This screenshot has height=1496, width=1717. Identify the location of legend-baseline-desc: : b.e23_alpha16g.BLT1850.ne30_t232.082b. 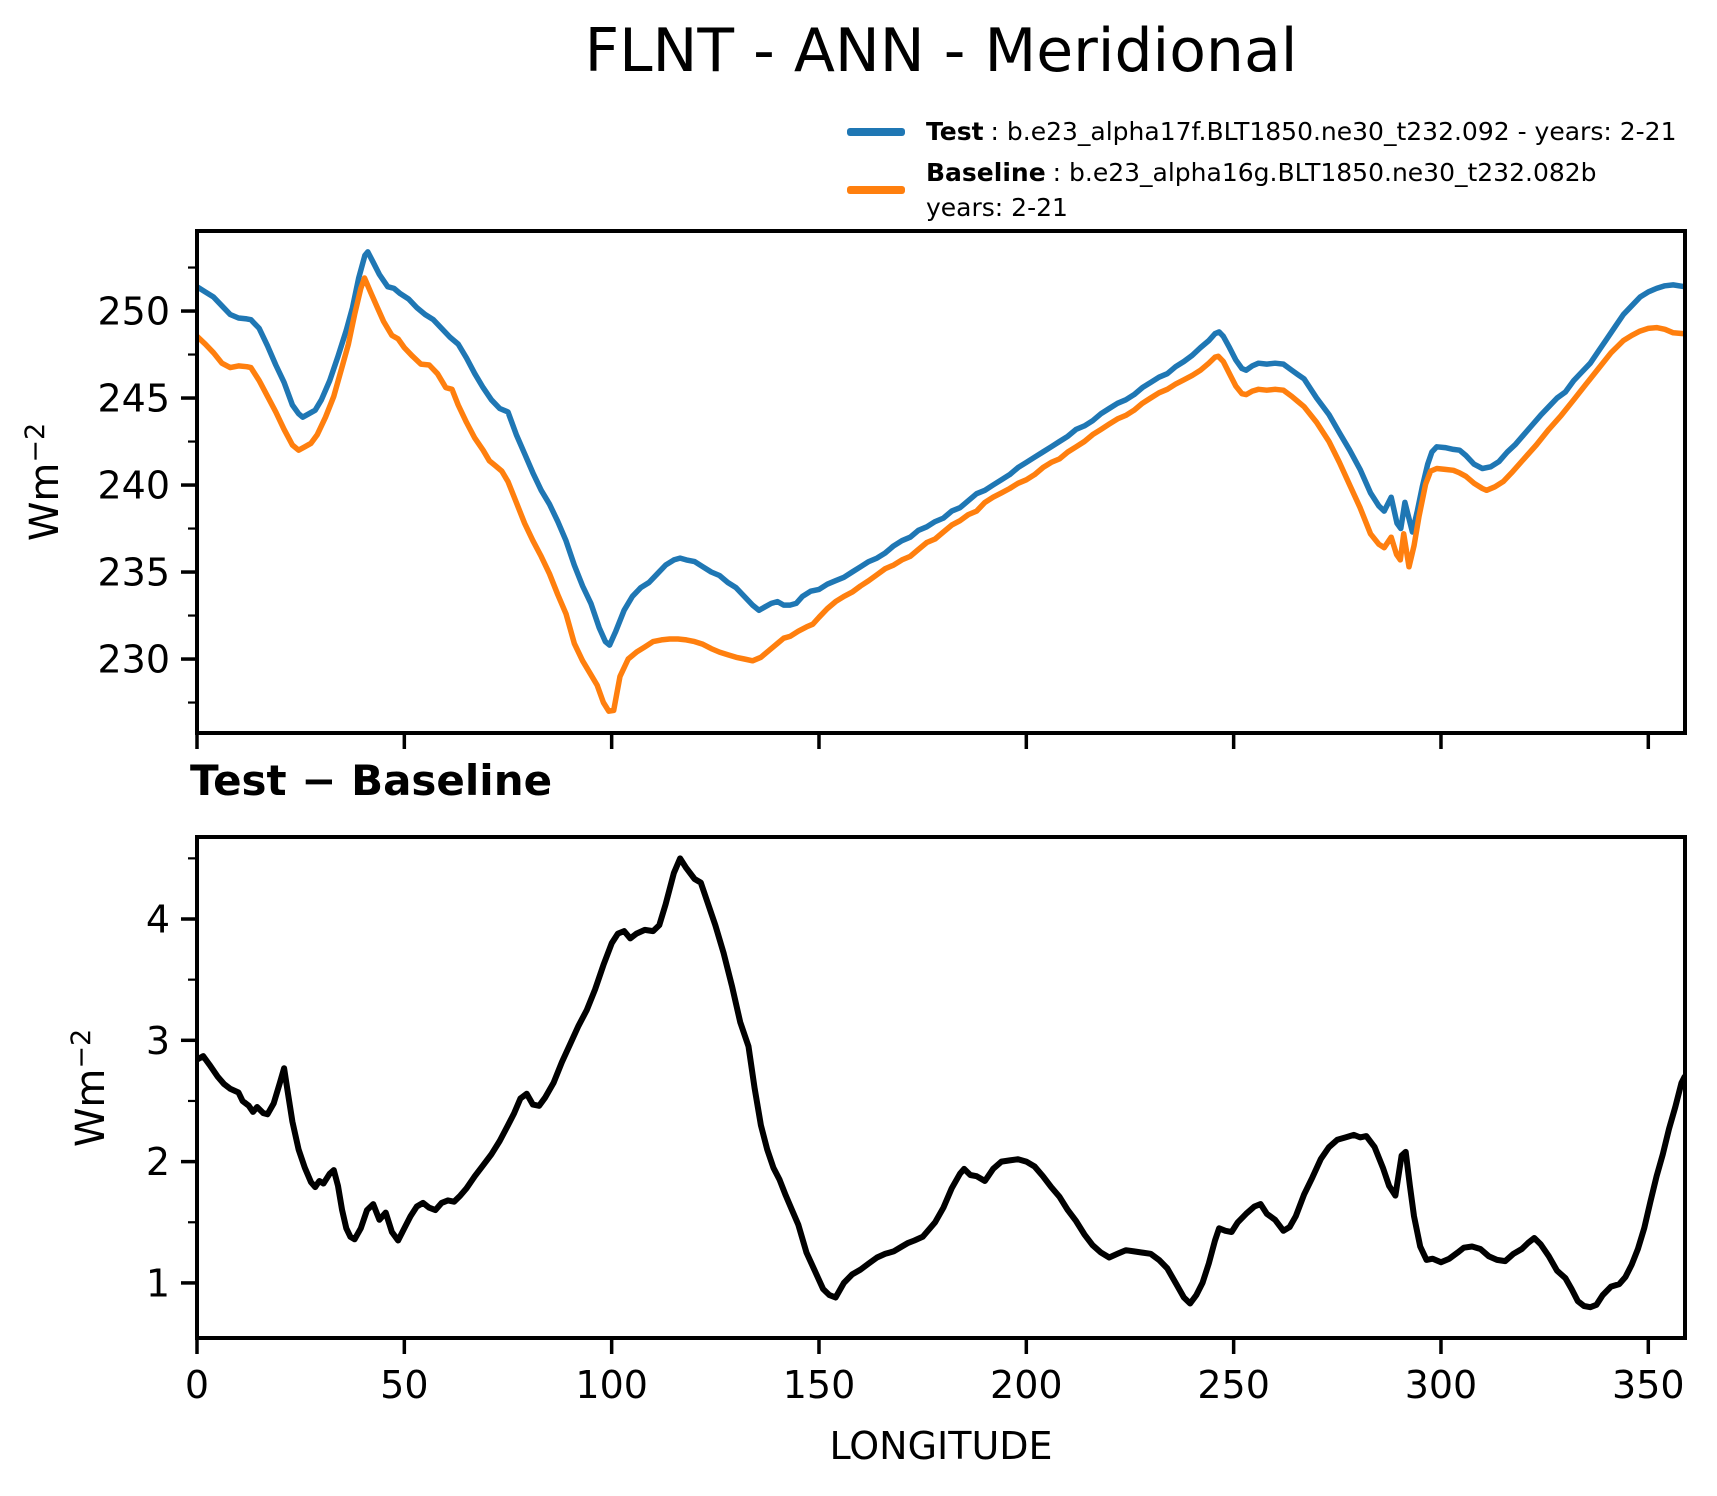
(1324, 172).